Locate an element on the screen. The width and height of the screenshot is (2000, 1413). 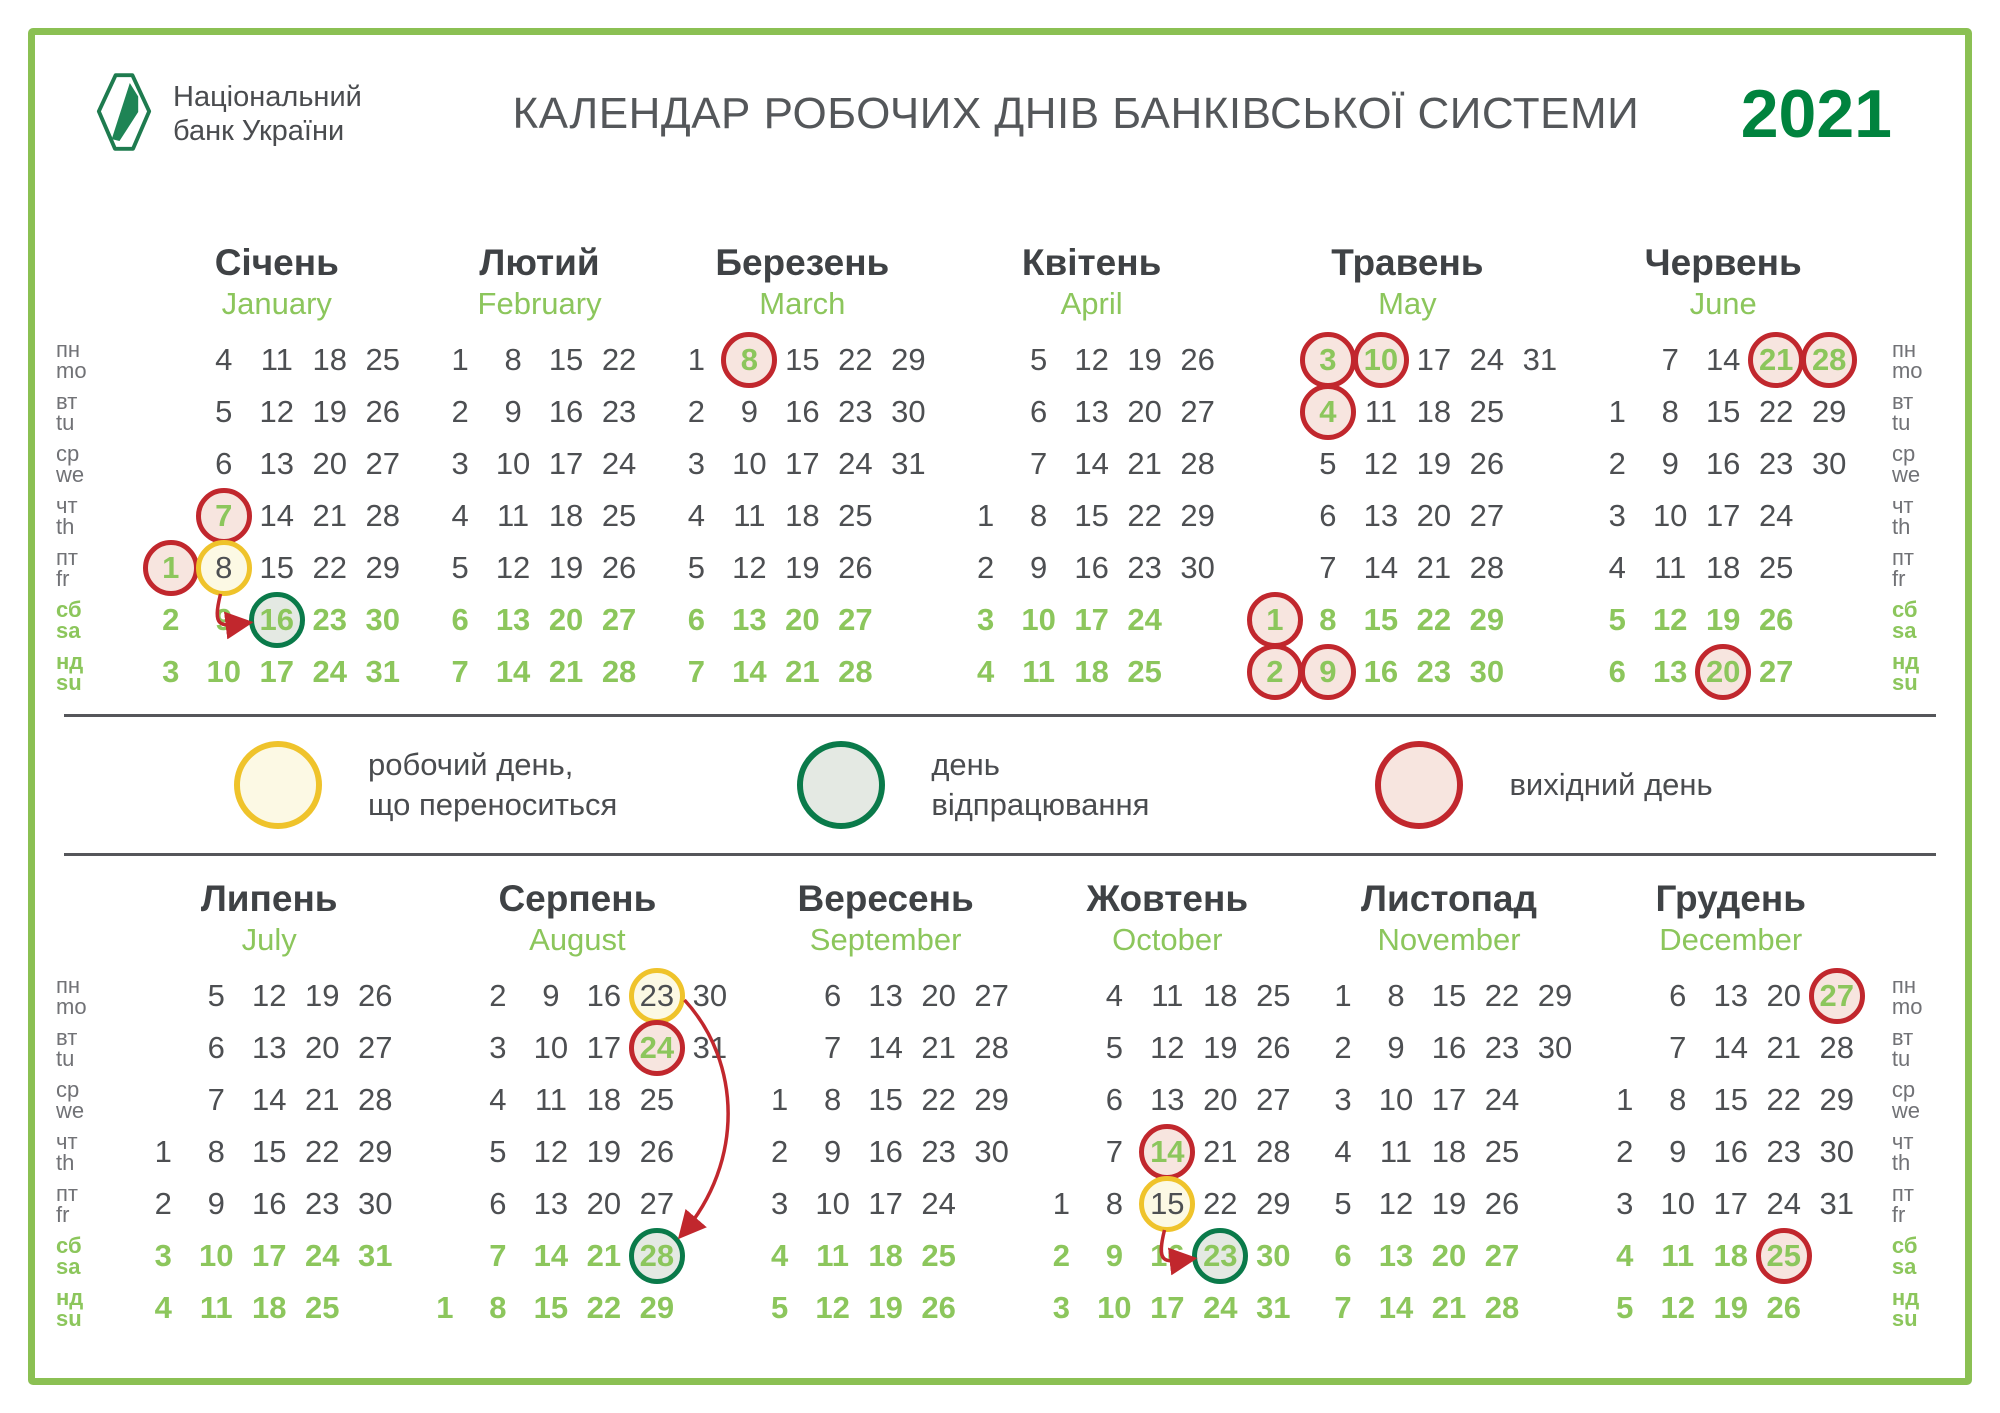
day-cell: 18 is located at coordinates (1723, 568).